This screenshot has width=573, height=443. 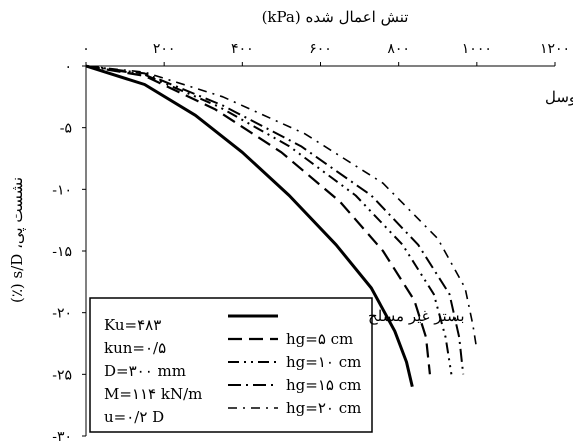 I want to click on parameter-item: u=۰/۲ D, so click(x=134, y=417).